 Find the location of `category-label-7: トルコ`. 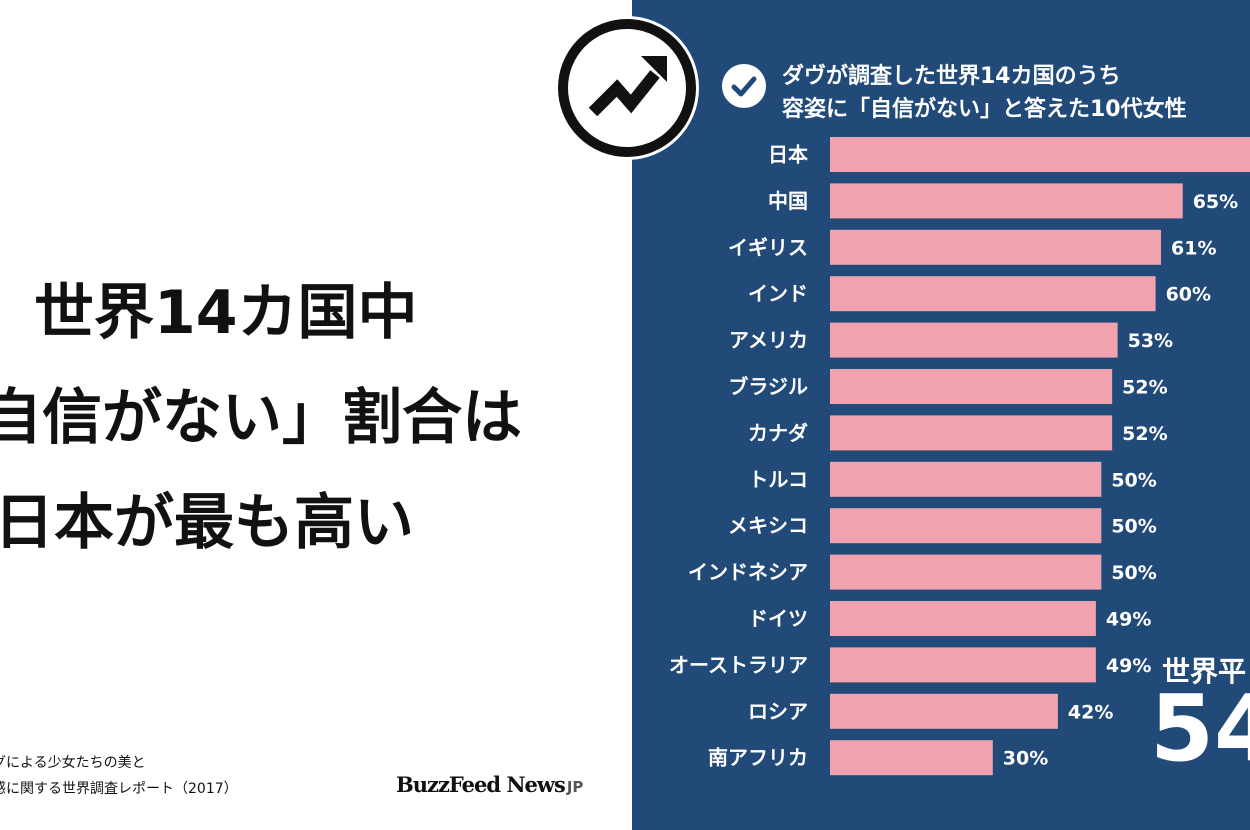

category-label-7: トルコ is located at coordinates (778, 479).